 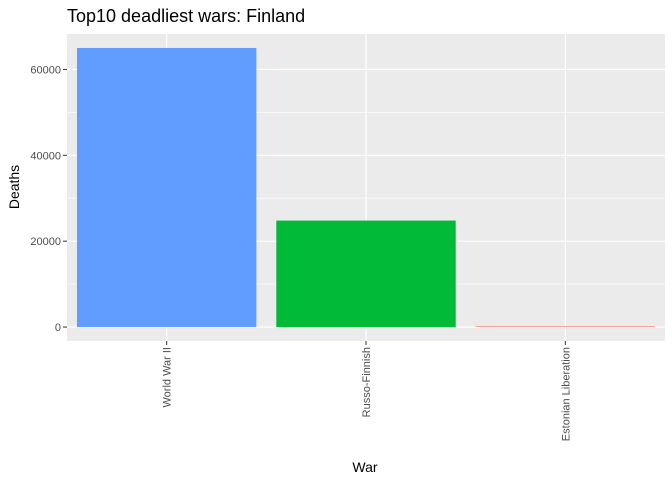 I want to click on bar-russo-finnish, so click(x=366, y=274).